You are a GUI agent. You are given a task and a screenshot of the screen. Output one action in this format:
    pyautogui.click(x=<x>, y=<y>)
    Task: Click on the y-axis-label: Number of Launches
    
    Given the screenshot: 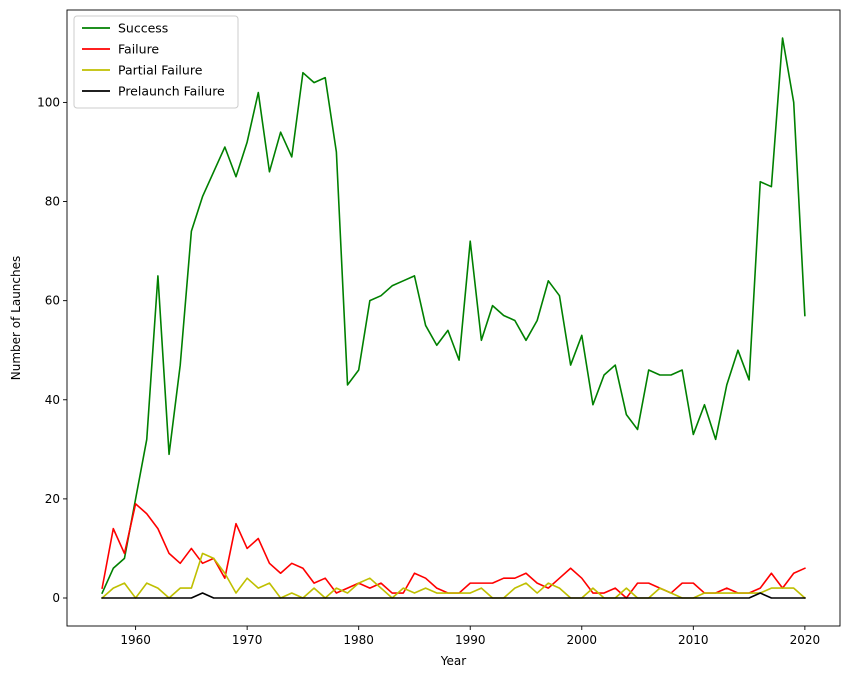 What is the action you would take?
    pyautogui.click(x=16, y=318)
    